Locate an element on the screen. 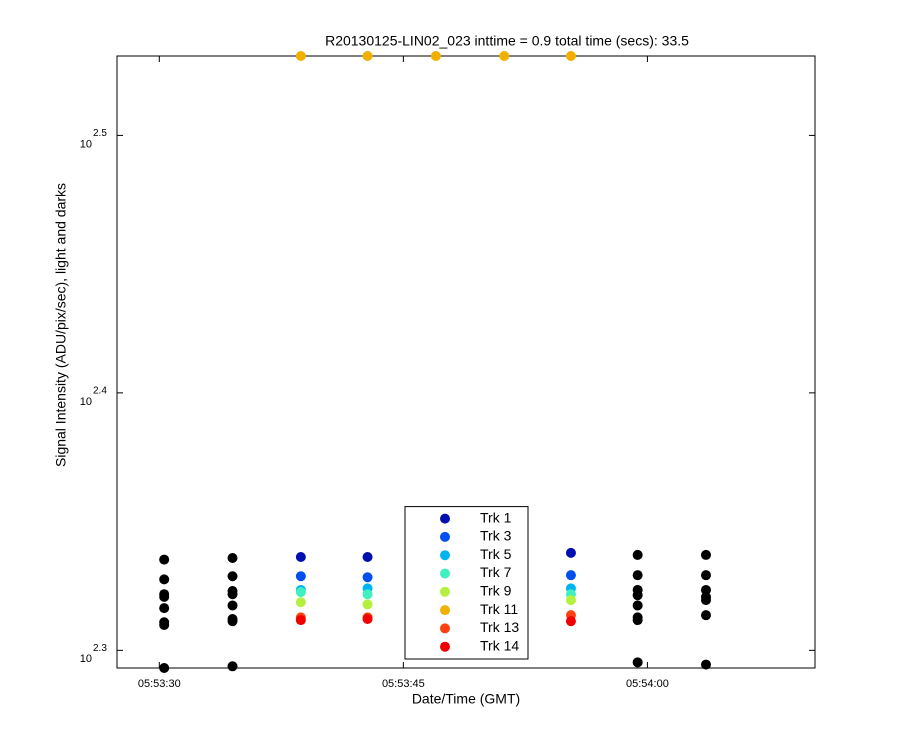 The width and height of the screenshot is (900, 755). legend-label: Trk 13 is located at coordinates (499, 627).